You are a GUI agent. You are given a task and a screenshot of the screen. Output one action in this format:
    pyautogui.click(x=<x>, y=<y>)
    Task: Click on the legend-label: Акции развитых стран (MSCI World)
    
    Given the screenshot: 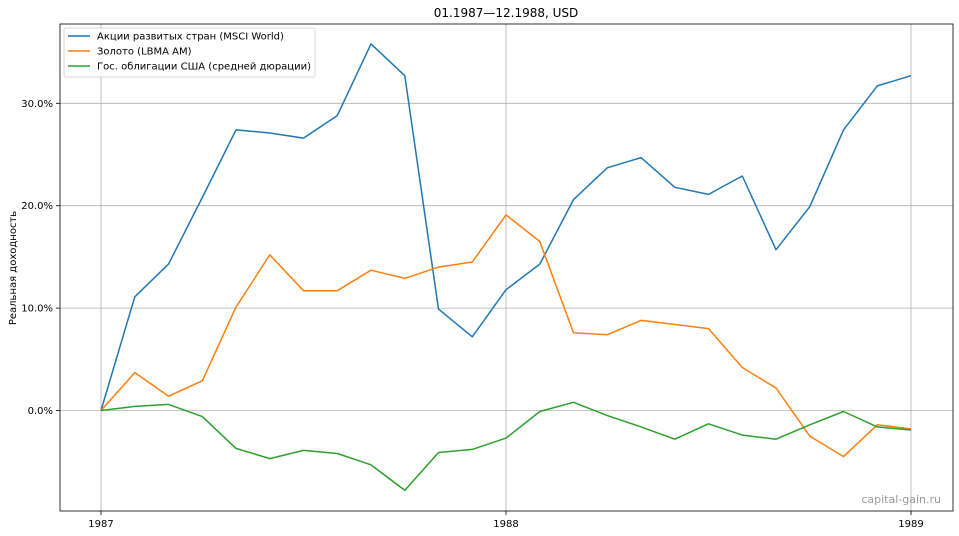 What is the action you would take?
    pyautogui.click(x=190, y=37)
    